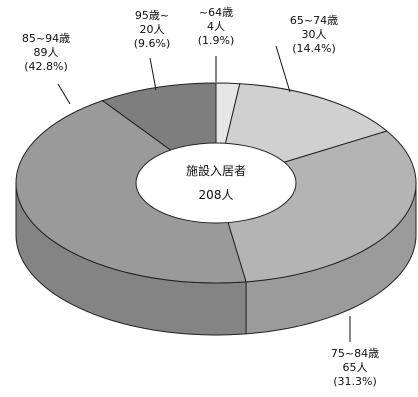 This screenshot has width=418, height=397. What do you see at coordinates (216, 195) in the screenshot?
I see `center-total: 208人` at bounding box center [216, 195].